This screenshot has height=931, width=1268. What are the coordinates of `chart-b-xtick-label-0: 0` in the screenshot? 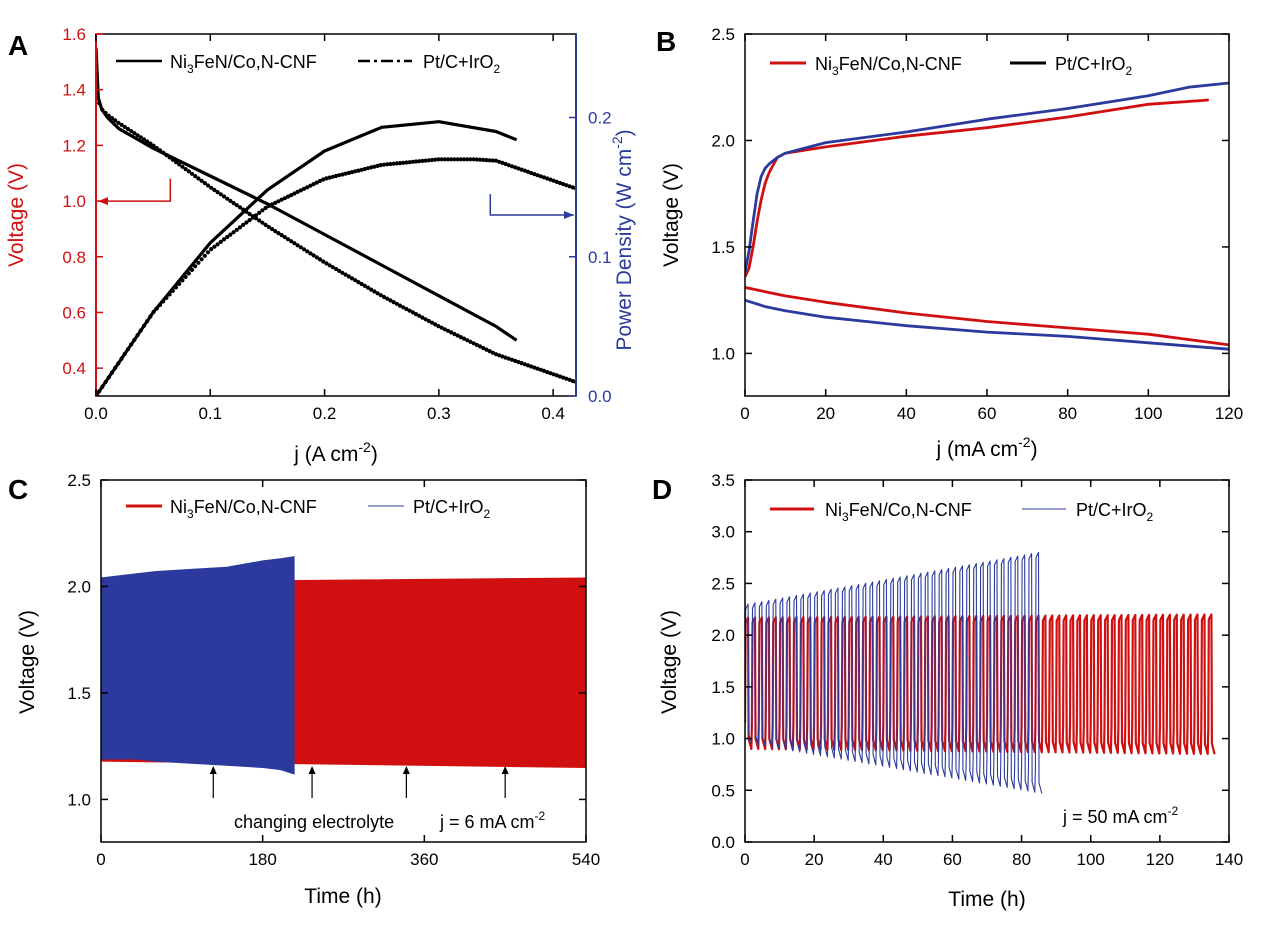 It's located at (744, 413).